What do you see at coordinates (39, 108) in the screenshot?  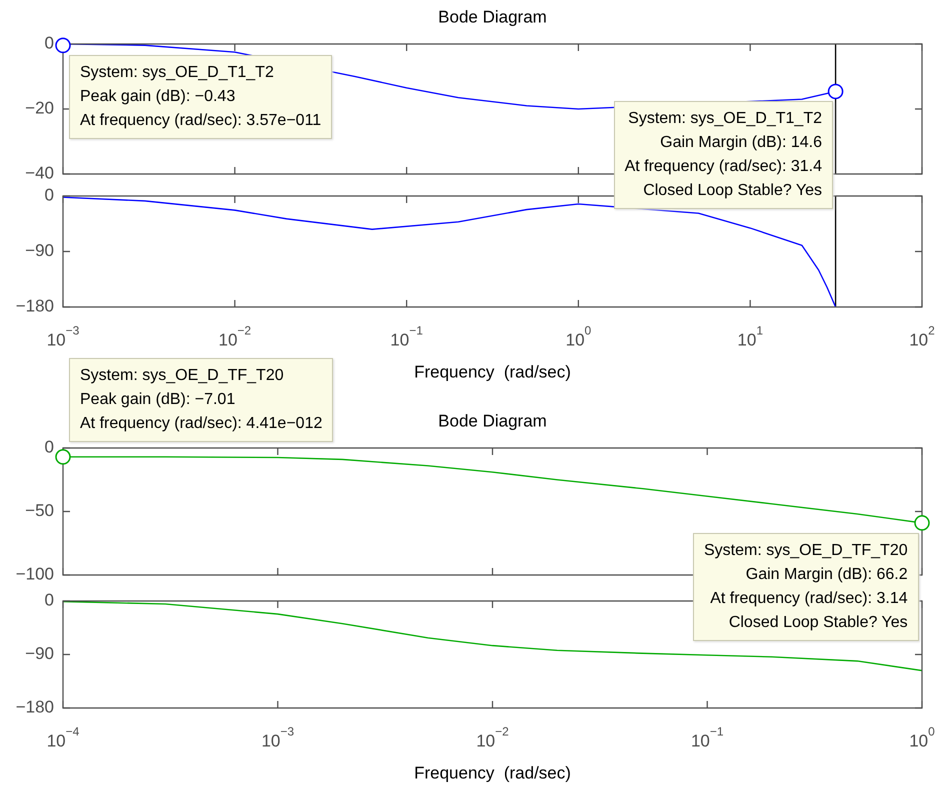 I see `y-tick-label: −20` at bounding box center [39, 108].